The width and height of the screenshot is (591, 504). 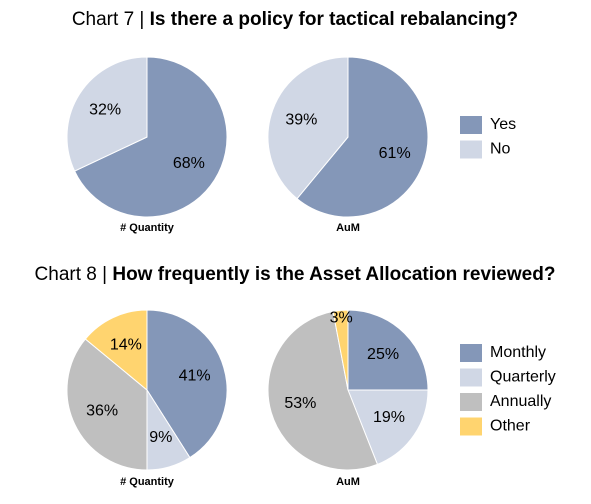 I want to click on slice-label: 41%, so click(x=195, y=375).